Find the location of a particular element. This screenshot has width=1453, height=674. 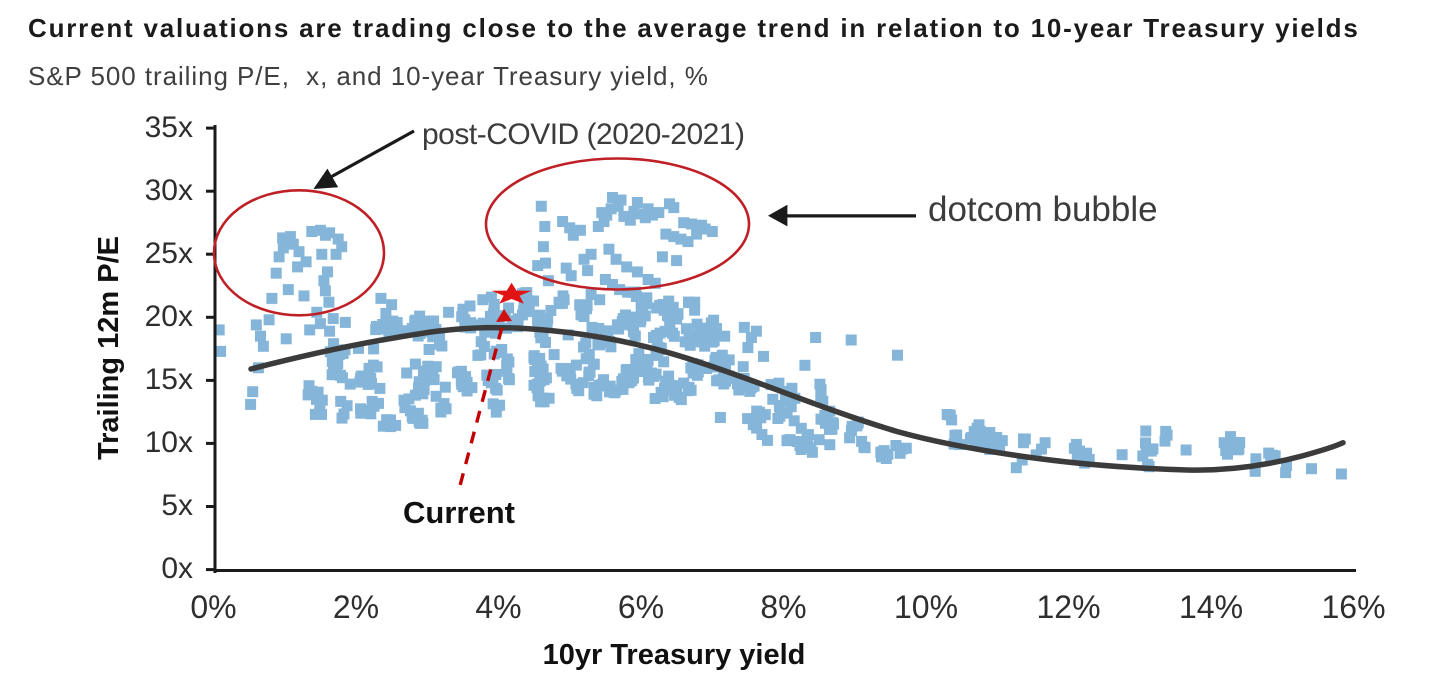

svg-text: dotcom bubble is located at coordinates (1043, 209).